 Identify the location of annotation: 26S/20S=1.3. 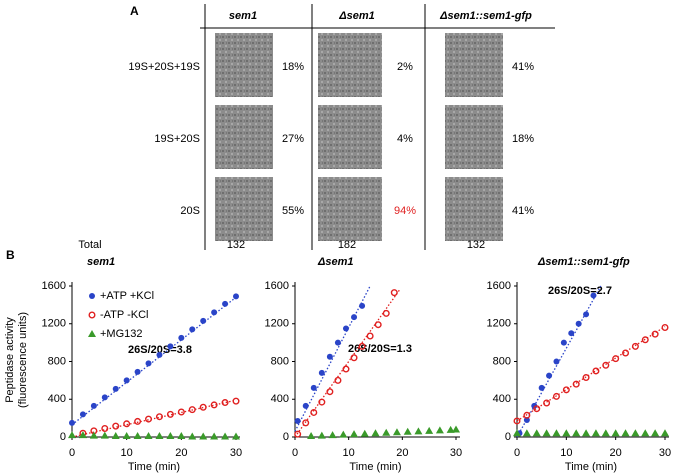
(380, 349).